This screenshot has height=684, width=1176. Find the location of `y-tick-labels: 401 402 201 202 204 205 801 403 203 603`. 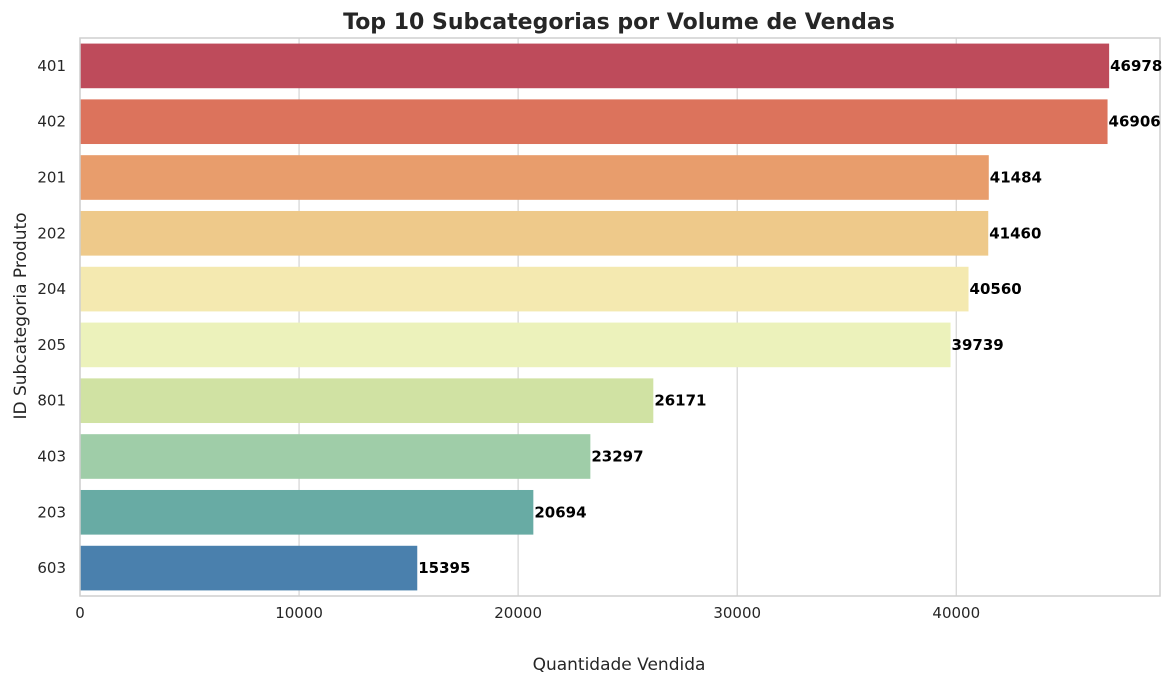

y-tick-labels: 401 402 201 202 204 205 801 403 203 603 is located at coordinates (51, 317).